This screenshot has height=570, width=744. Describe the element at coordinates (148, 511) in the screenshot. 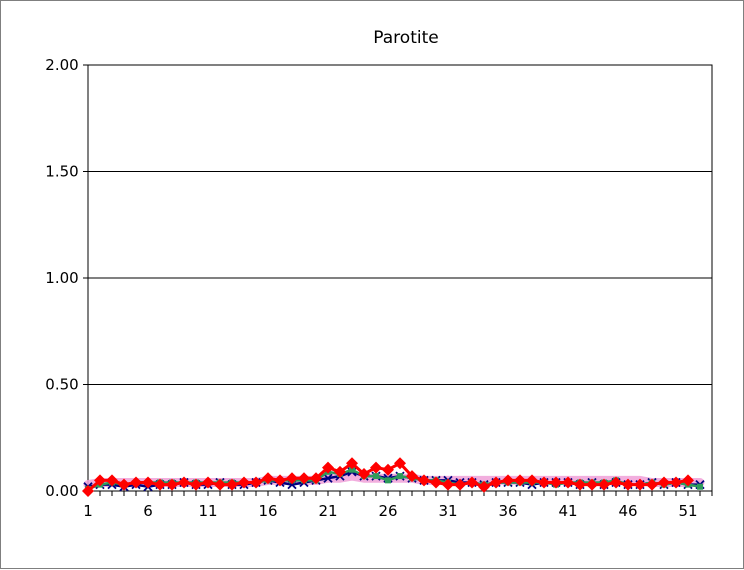

I see `x-tick-label: 6` at that location.